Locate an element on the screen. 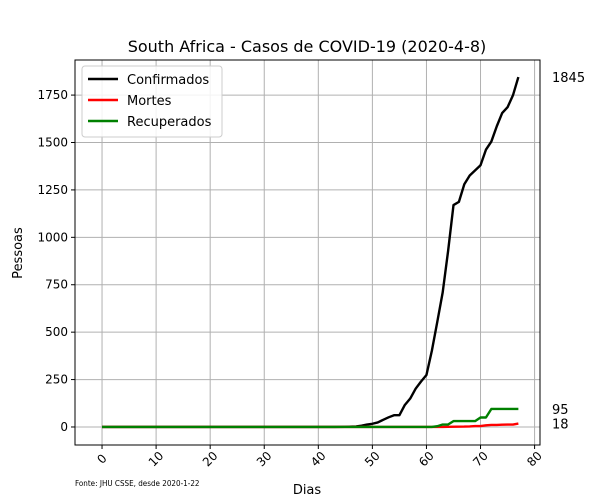 This screenshot has width=600, height=500. x-tick-label: 0 is located at coordinates (101, 458).